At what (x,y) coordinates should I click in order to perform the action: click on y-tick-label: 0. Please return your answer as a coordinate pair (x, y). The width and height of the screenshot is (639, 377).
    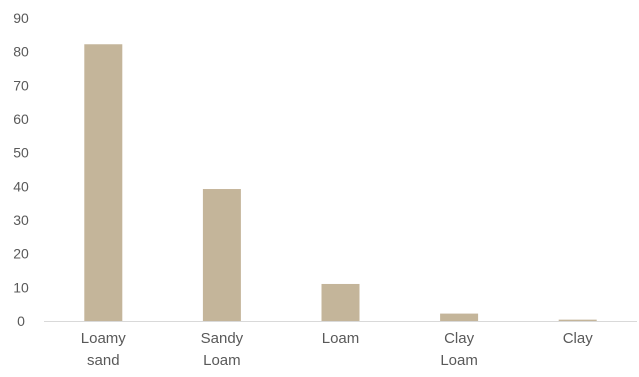
    Looking at the image, I should click on (21, 321).